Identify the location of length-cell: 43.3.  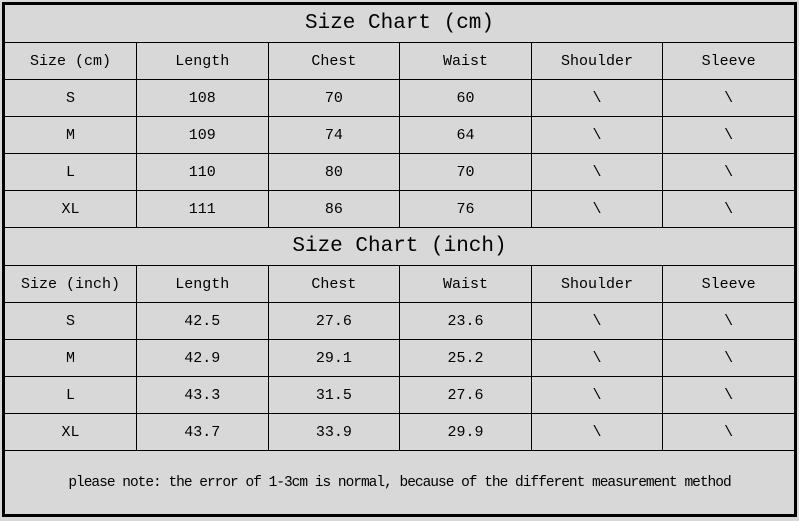
(202, 395).